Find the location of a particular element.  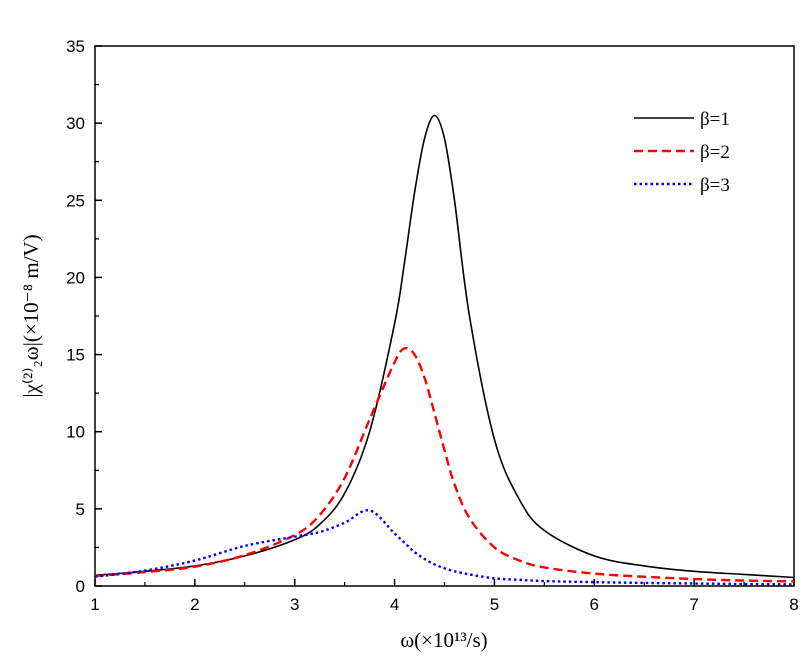

y-tick-label: 0 is located at coordinates (80, 586).